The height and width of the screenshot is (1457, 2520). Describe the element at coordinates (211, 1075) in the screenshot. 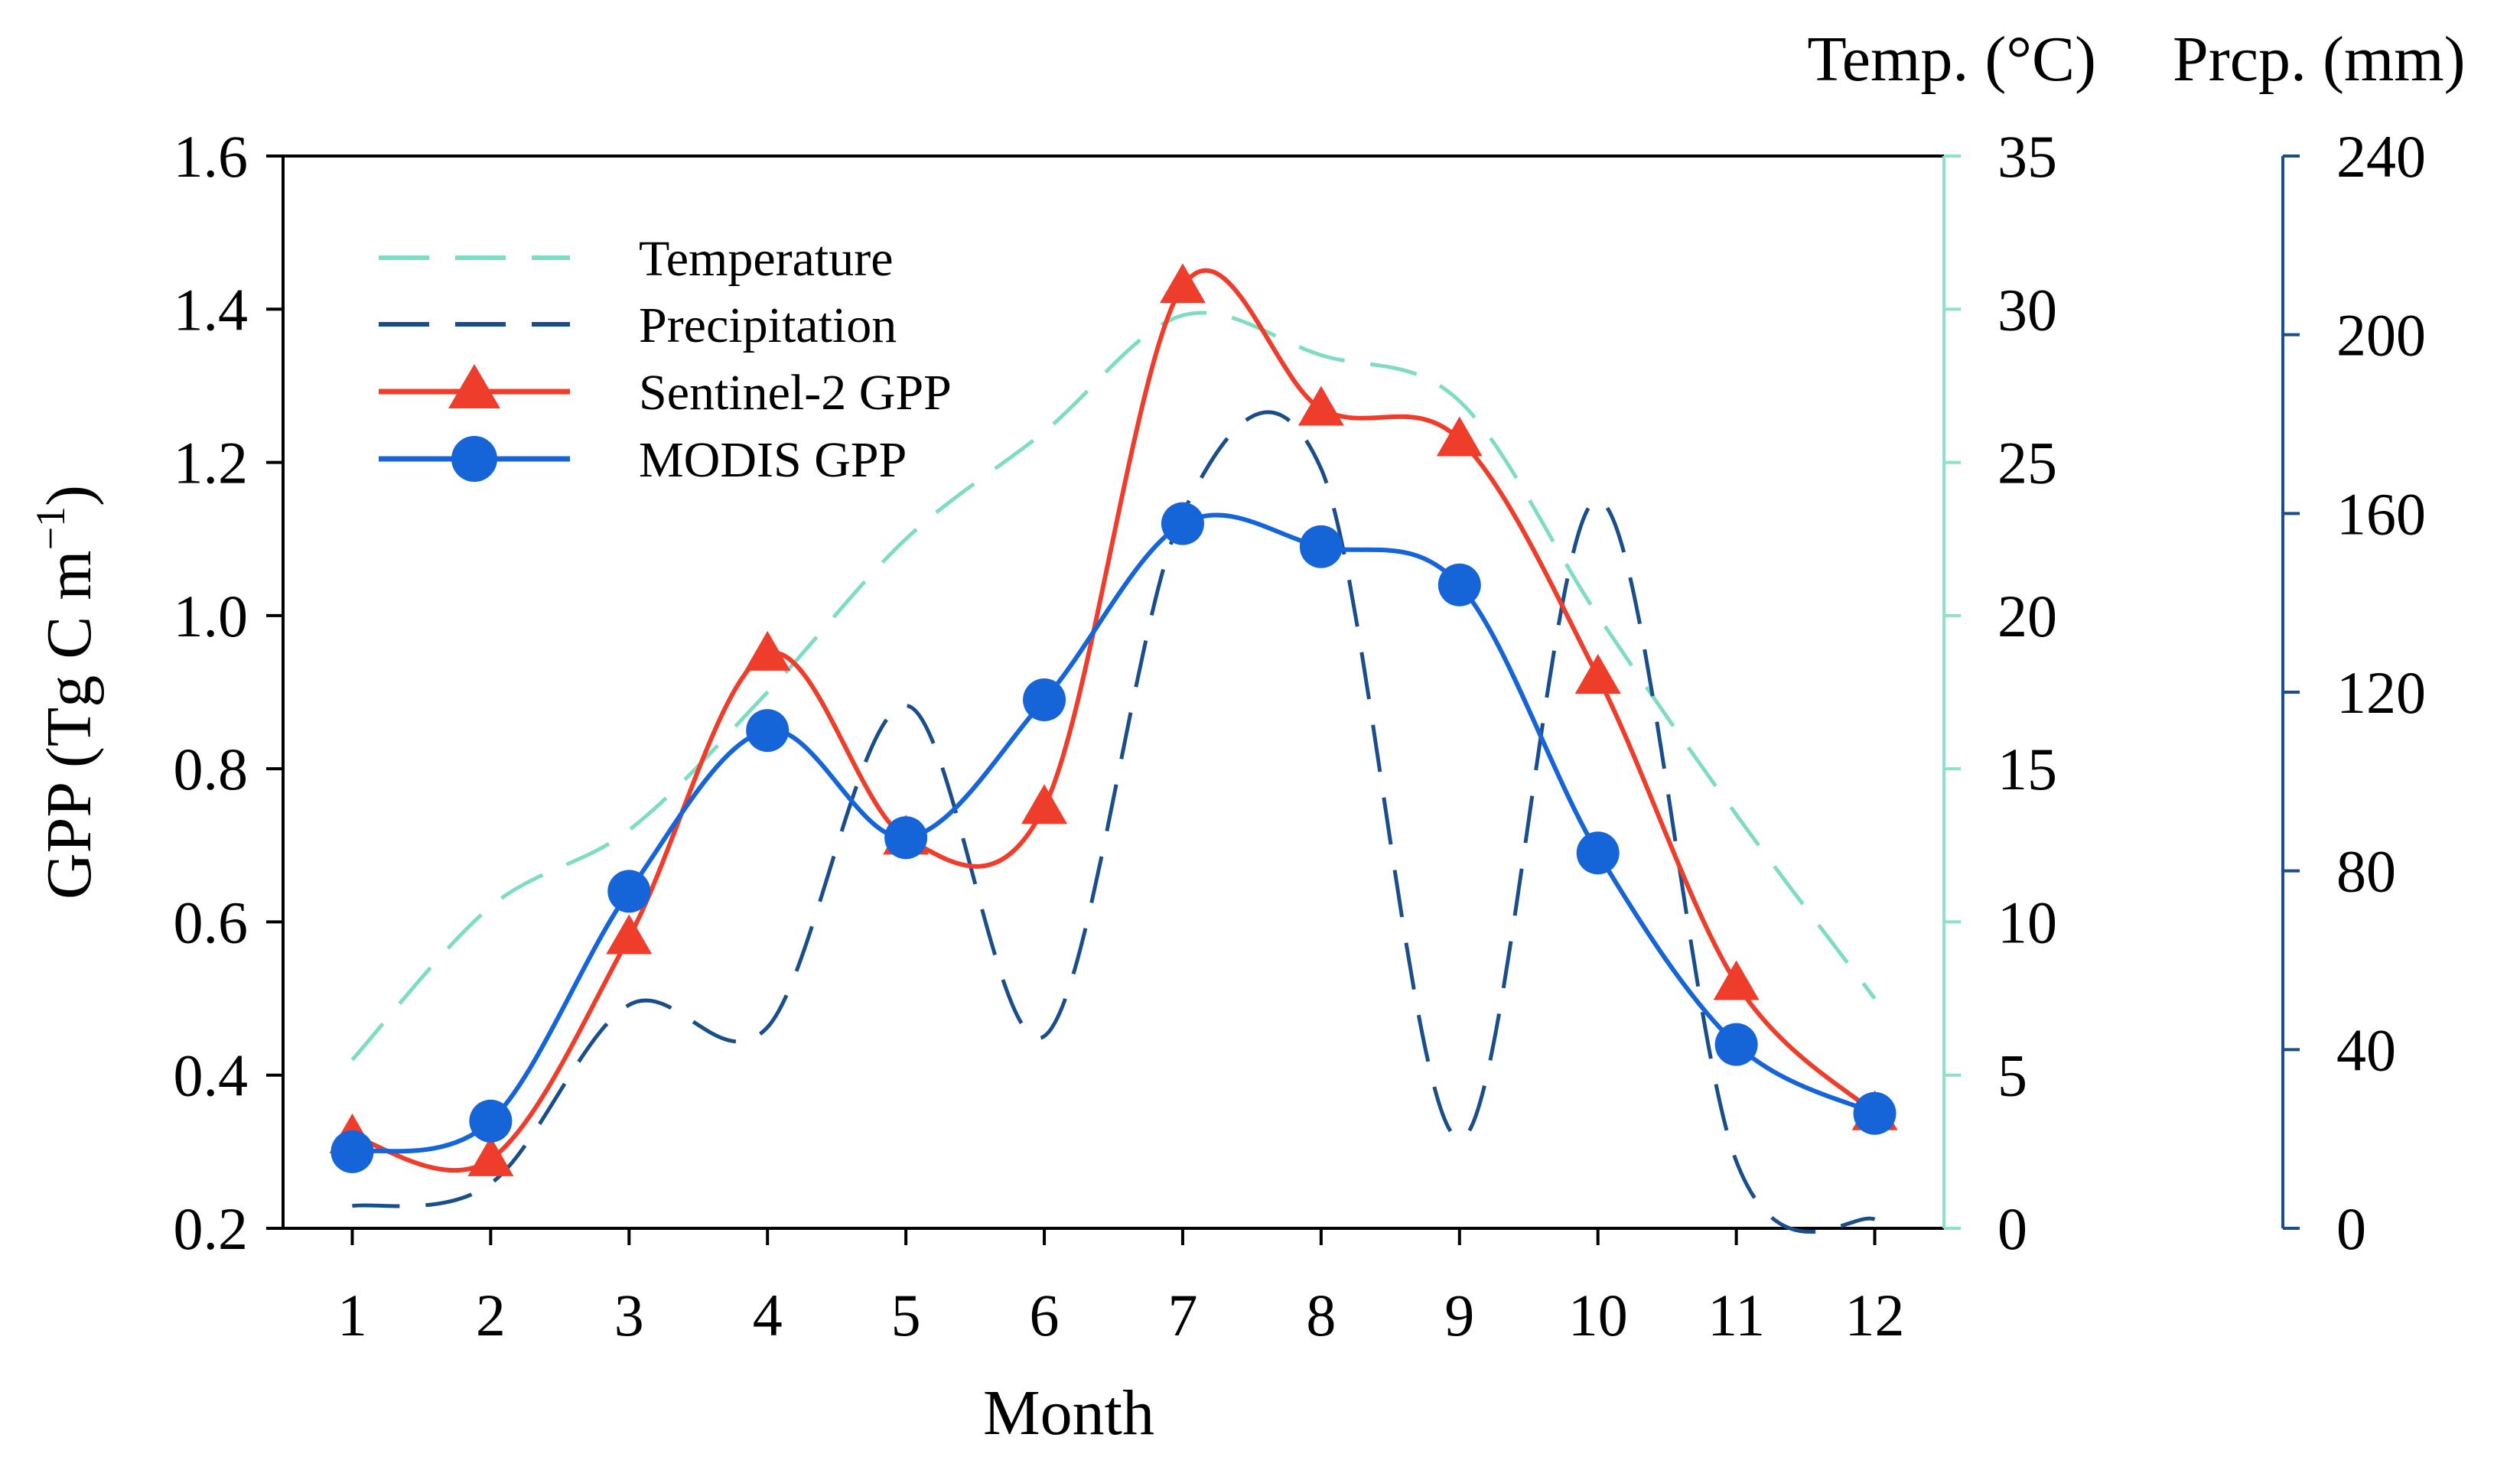

I see `y-tick-label: 0.4` at that location.